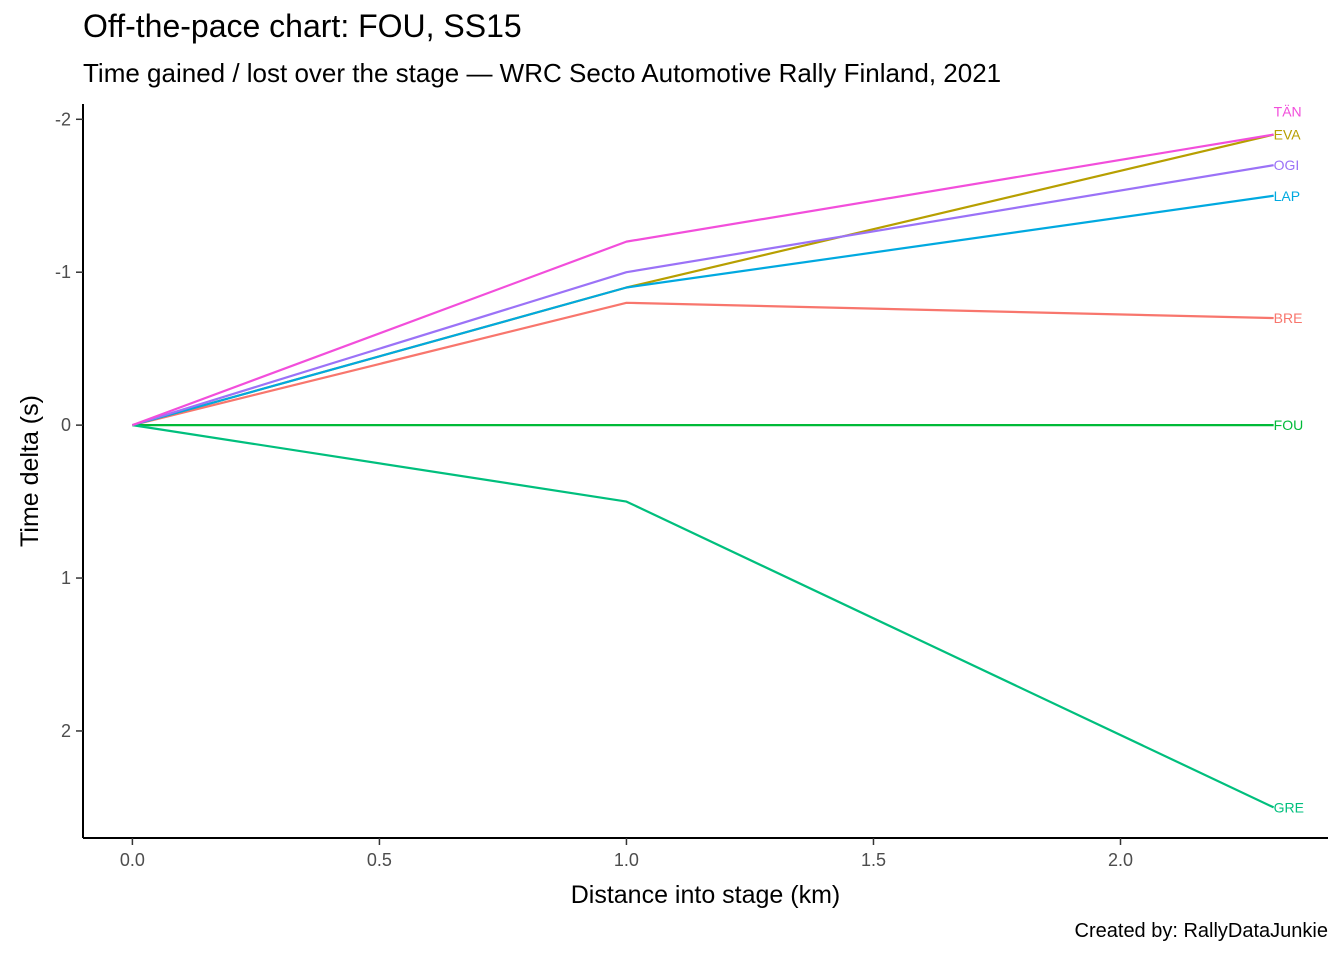 The height and width of the screenshot is (960, 1344). I want to click on series-label-bre: BRE, so click(1288, 318).